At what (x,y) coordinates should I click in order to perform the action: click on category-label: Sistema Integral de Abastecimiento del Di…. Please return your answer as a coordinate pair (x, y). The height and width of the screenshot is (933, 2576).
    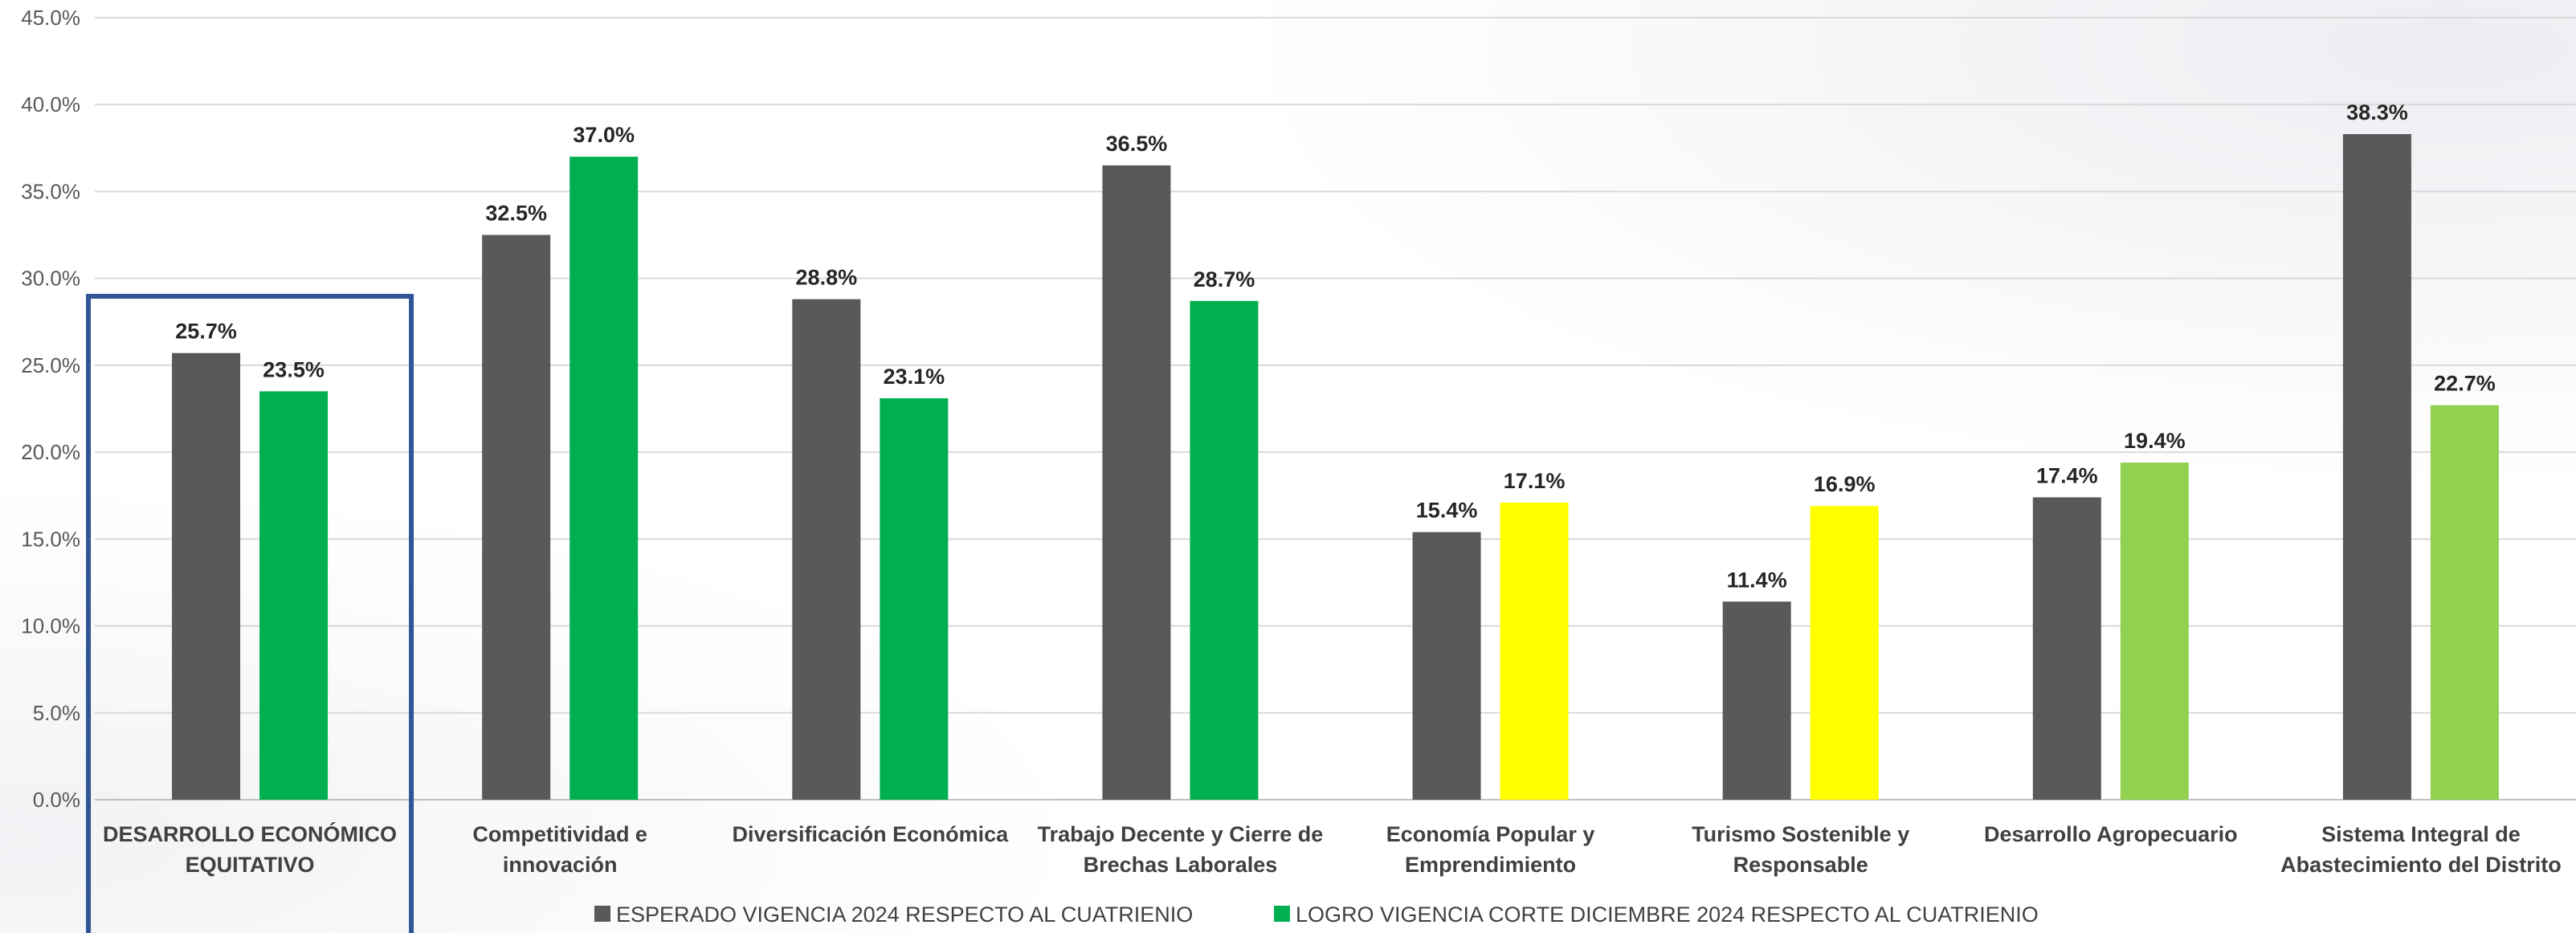
    Looking at the image, I should click on (2421, 850).